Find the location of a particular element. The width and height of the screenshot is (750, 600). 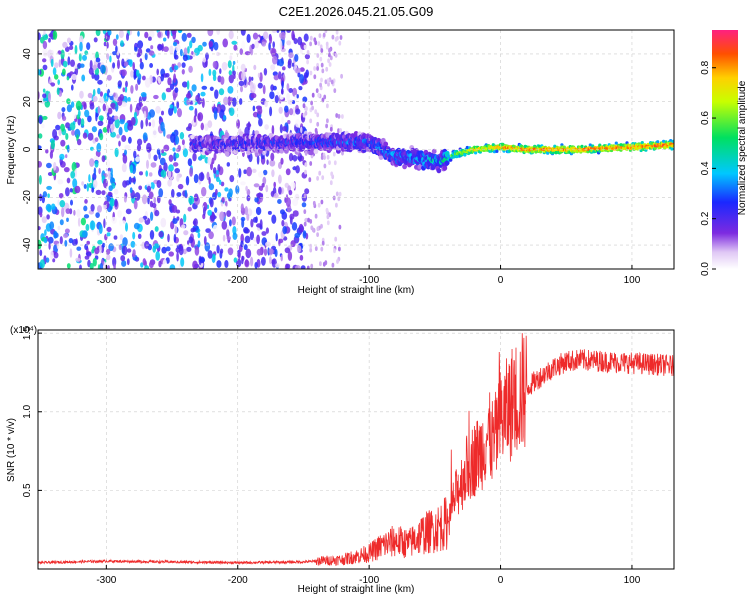

x-tick-label: -200 is located at coordinates (238, 580).